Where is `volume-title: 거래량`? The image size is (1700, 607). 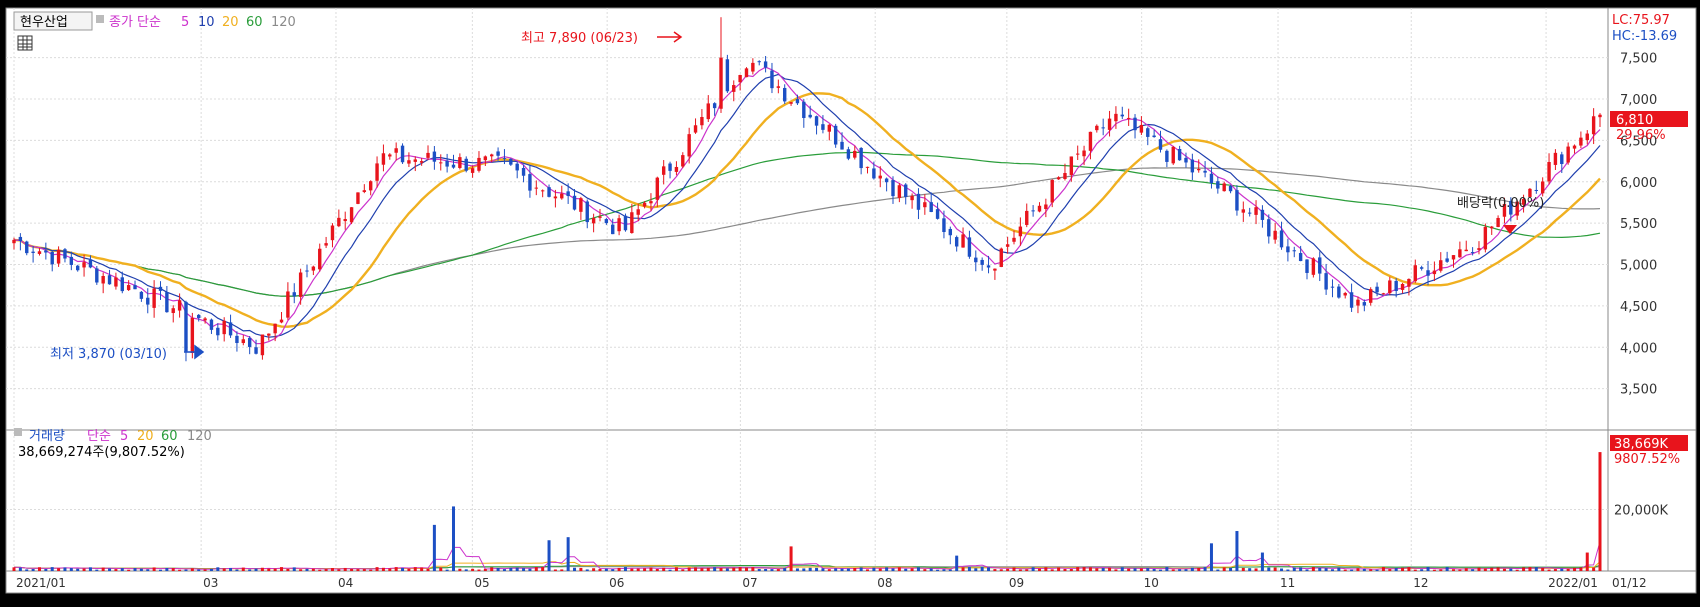 volume-title: 거래량 is located at coordinates (47, 436).